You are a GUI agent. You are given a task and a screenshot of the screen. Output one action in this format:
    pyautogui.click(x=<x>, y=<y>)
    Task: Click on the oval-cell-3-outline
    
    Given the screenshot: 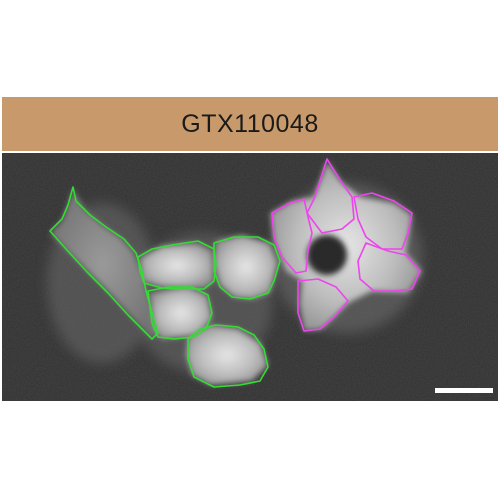 What is the action you would take?
    pyautogui.click(x=180, y=313)
    